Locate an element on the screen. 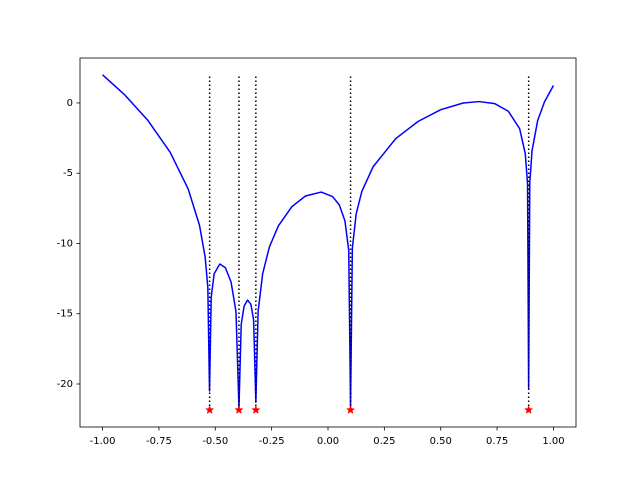 This screenshot has width=640, height=480. x-tick-label: -0.25 is located at coordinates (272, 441).